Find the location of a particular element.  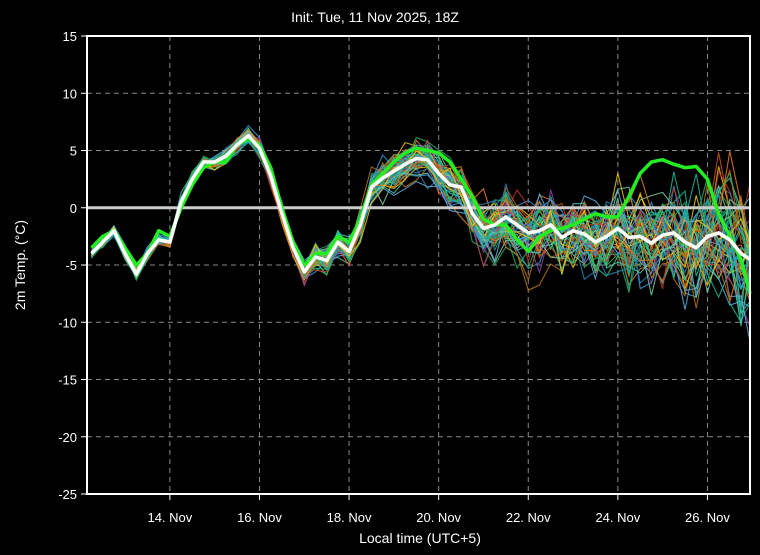

x-axis-label: Local time (UTC+5) is located at coordinates (420, 538).